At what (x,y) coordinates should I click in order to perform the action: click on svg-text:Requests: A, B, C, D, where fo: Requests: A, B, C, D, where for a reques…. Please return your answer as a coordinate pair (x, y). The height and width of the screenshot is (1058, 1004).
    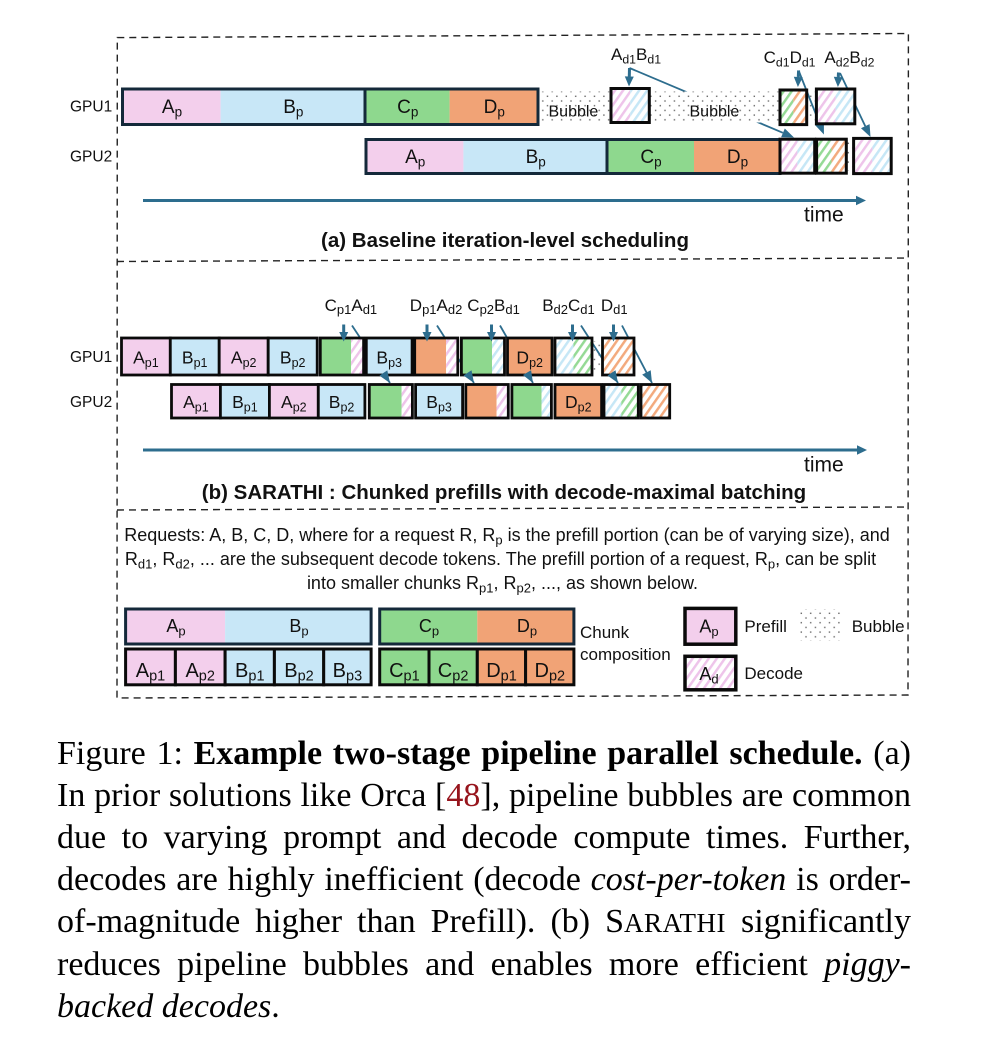
    Looking at the image, I should click on (507, 536).